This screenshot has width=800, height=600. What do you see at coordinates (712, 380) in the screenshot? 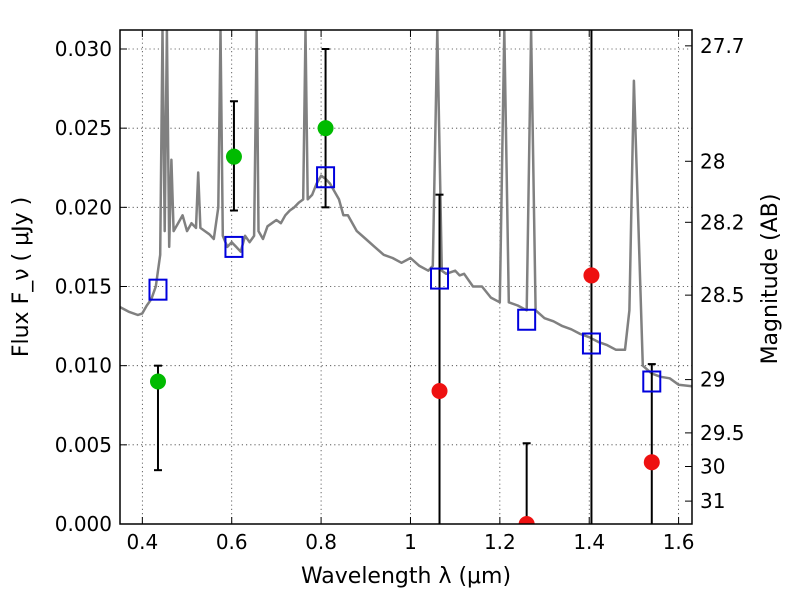
I see `mag-tick-label: 29` at bounding box center [712, 380].